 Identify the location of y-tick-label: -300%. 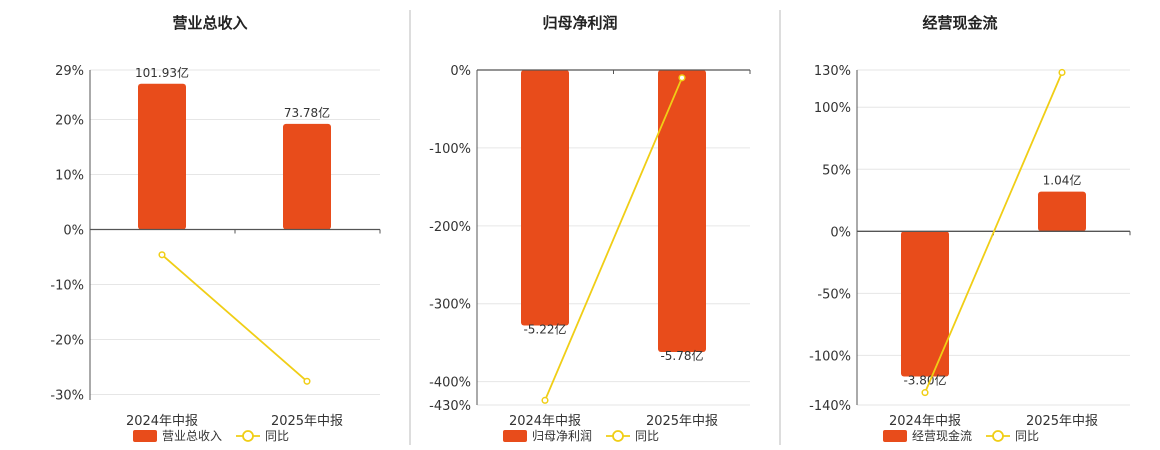
(450, 305).